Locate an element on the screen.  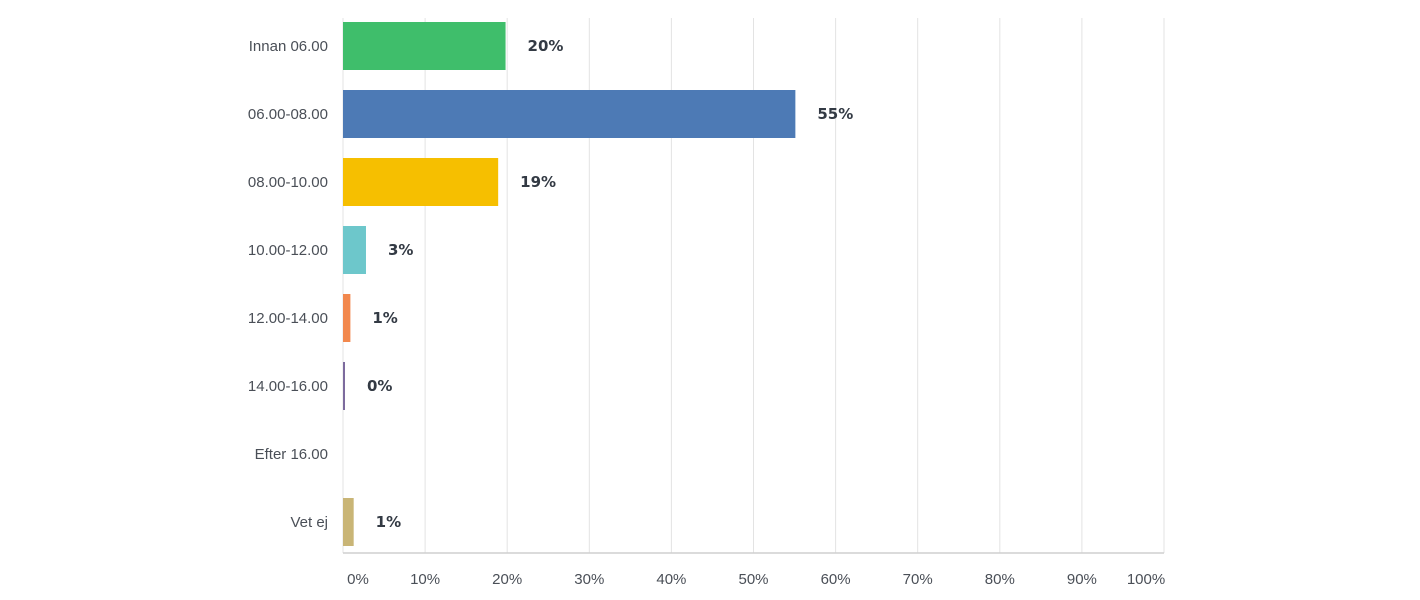
x-tick-label: 100% is located at coordinates (1146, 579).